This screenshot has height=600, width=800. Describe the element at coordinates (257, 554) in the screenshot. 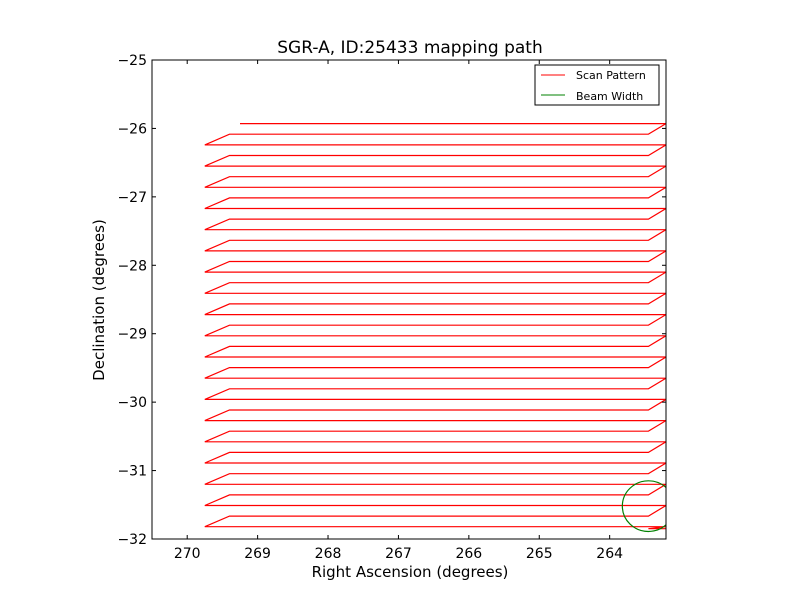

I see `x-tick-label: 269` at that location.